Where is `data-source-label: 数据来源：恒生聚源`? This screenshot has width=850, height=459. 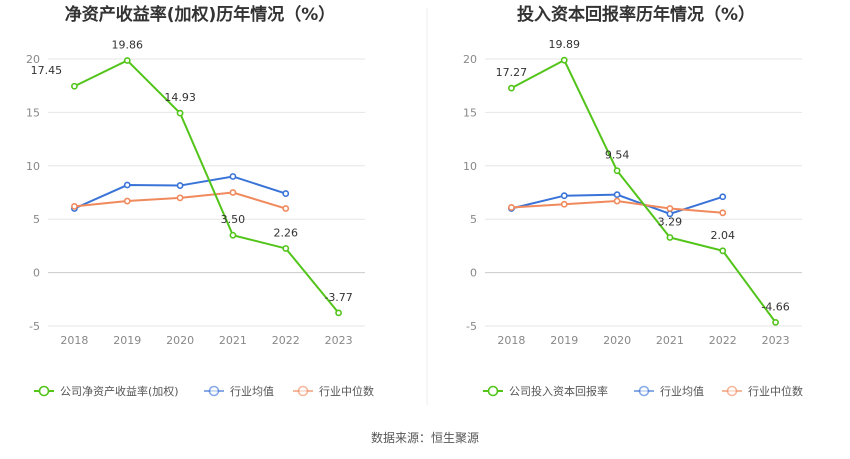 data-source-label: 数据来源：恒生聚源 is located at coordinates (425, 437).